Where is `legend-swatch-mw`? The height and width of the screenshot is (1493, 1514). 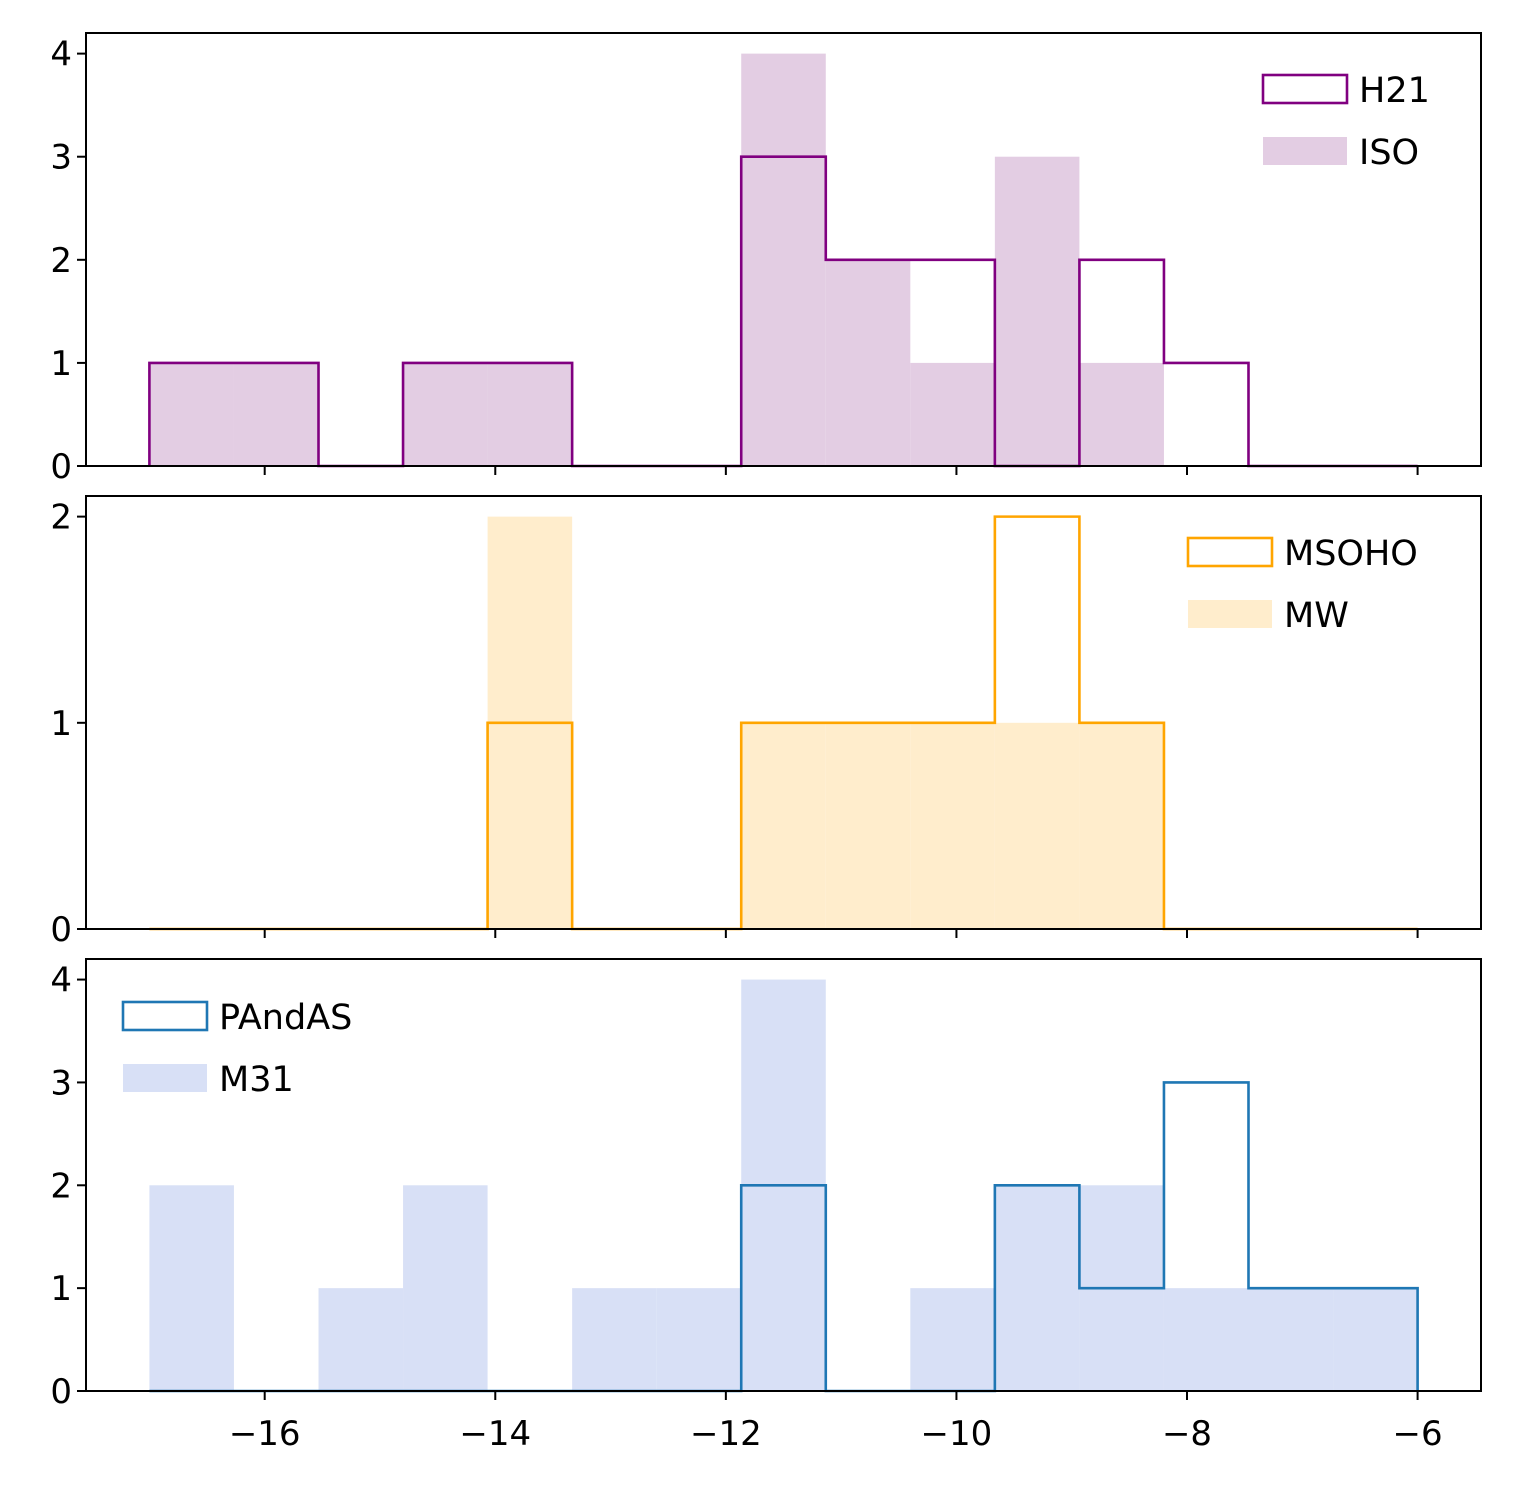 legend-swatch-mw is located at coordinates (1230, 614).